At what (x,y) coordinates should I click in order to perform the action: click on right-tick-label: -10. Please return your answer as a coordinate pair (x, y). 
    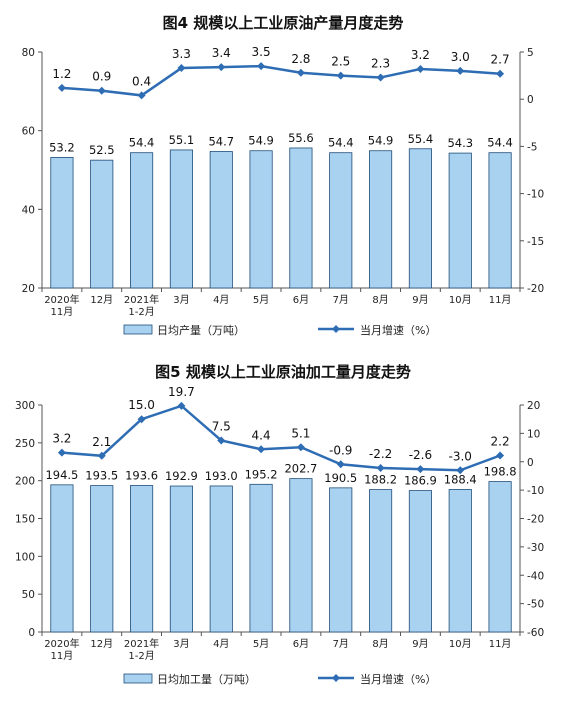
    Looking at the image, I should click on (535, 491).